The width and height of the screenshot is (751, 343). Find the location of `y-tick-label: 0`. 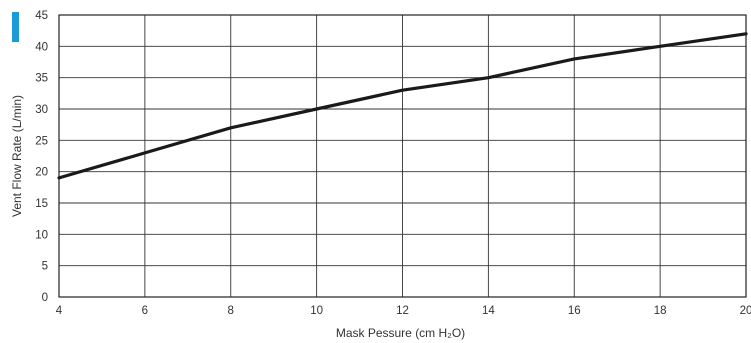

y-tick-label: 0 is located at coordinates (45, 298).